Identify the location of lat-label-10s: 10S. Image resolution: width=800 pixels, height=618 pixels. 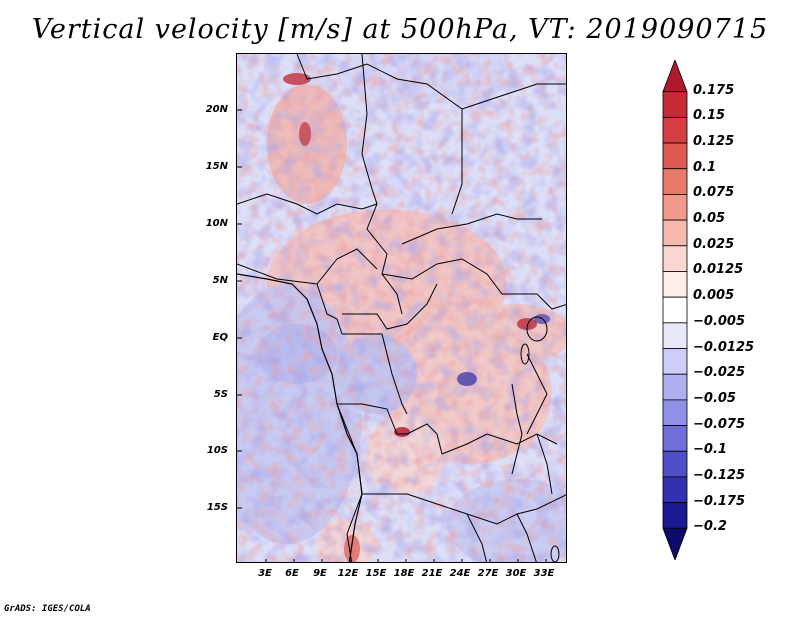
(217, 450).